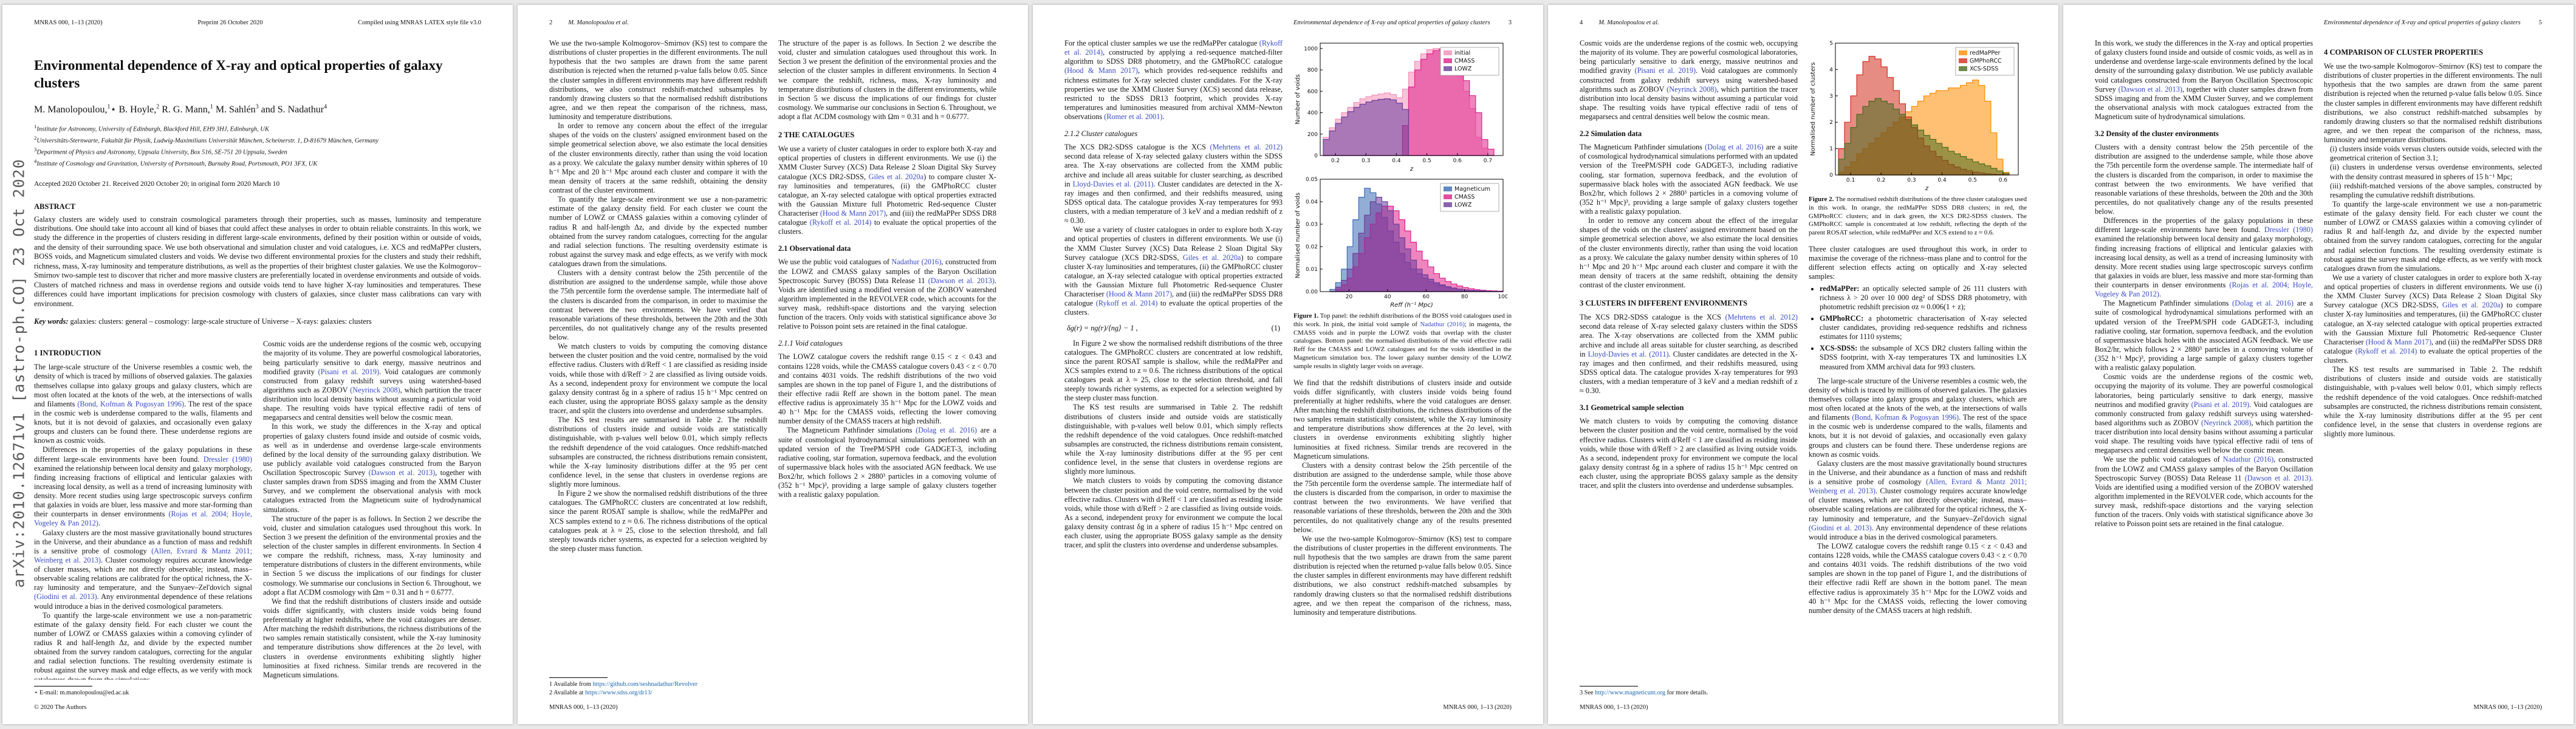  Describe the element at coordinates (1630, 693) in the screenshot. I see `hyperlink: http://www.magneticum.org` at that location.